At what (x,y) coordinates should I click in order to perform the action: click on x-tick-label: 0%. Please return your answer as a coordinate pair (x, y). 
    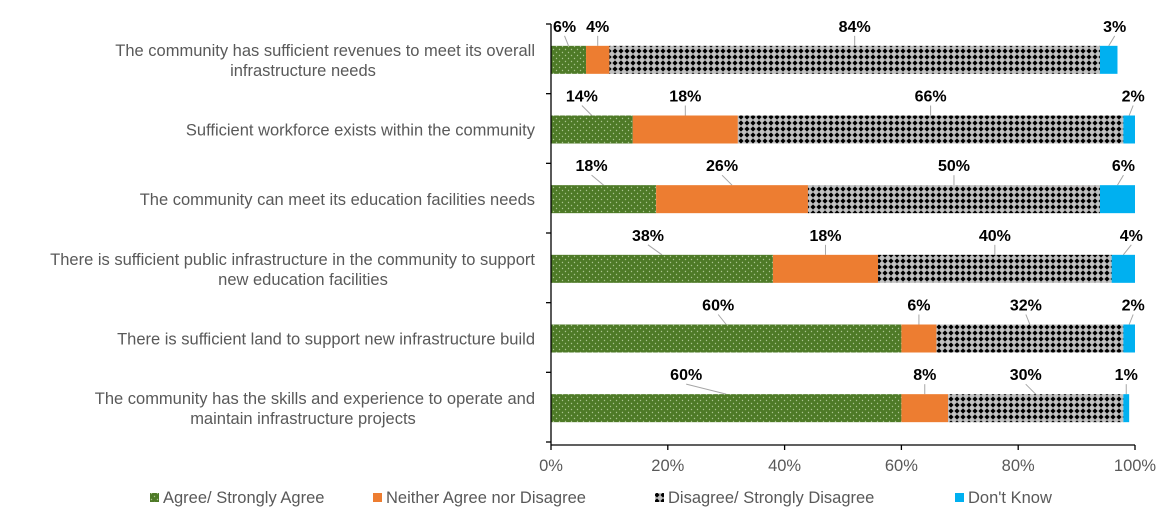
    Looking at the image, I should click on (551, 466).